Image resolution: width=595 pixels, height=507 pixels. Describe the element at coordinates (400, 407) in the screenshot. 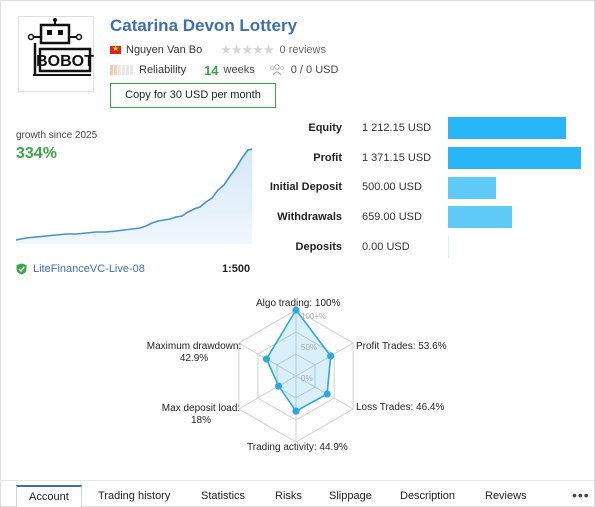

I see `radar-label-loss-trades: Loss Trades: 46.4%` at that location.